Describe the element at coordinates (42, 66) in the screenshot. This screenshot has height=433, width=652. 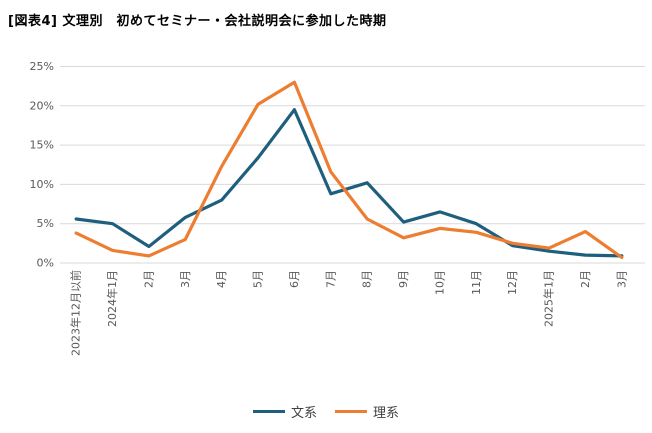
I see `y-axis-label: 25%` at that location.